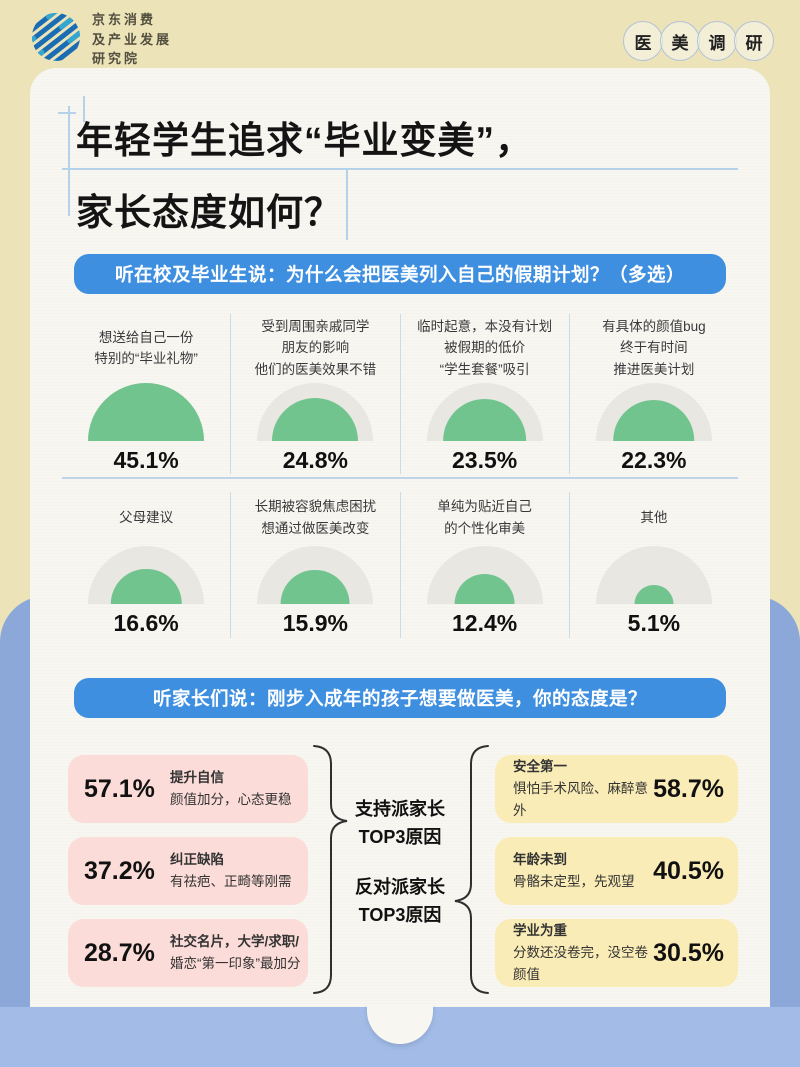  I want to click on oppose-reason-text: 安全第一 惧怕手术风险、麻醉意外, so click(580, 788).